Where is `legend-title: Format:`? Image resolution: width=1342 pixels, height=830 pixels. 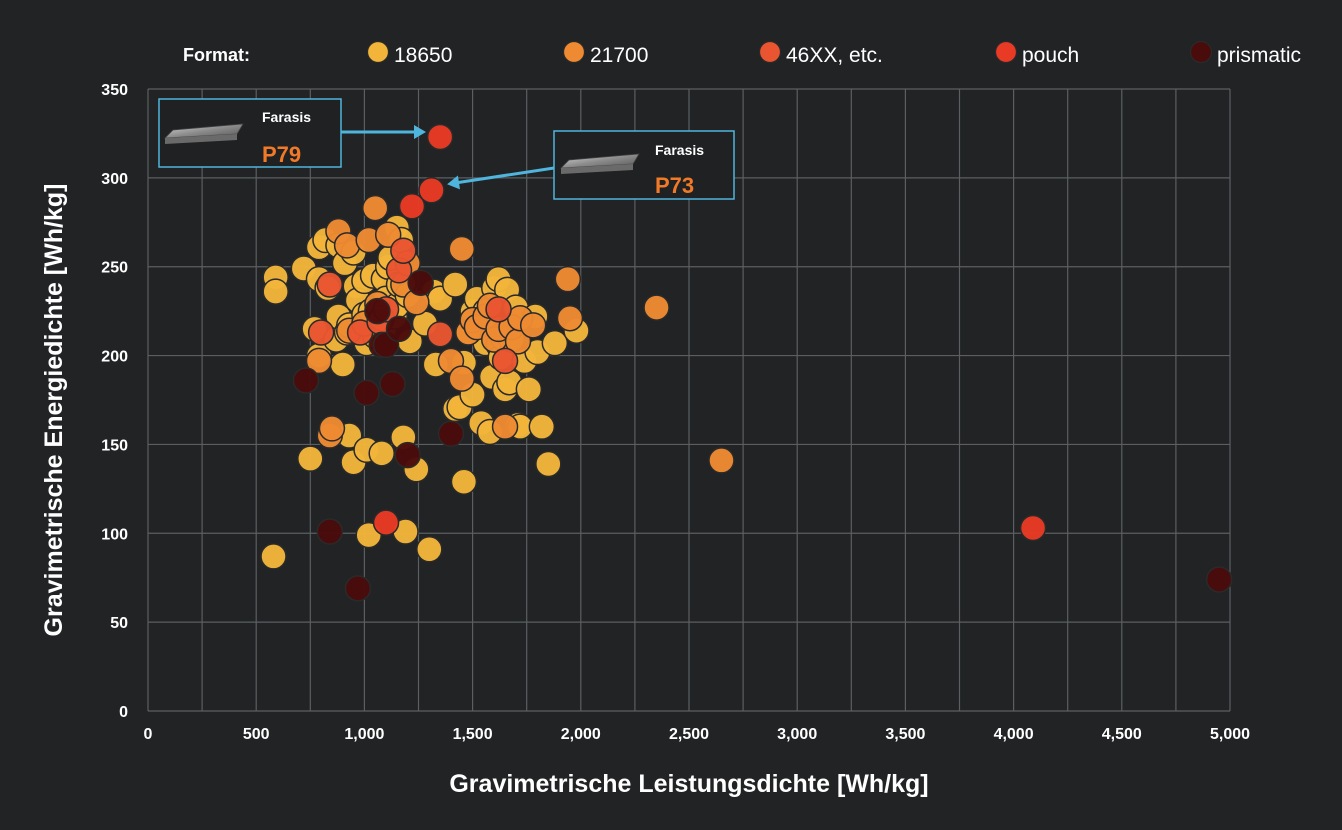 legend-title: Format: is located at coordinates (216, 55).